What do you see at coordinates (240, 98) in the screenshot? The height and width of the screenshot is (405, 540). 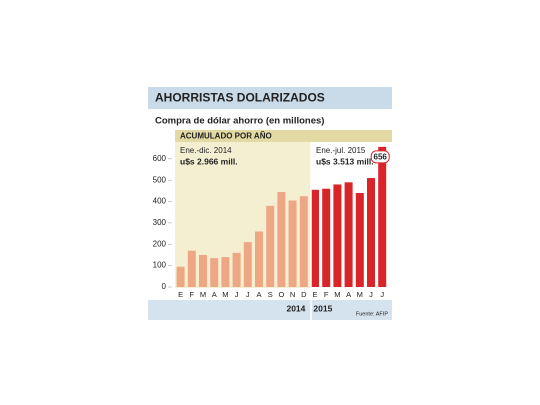 I see `chart-title: AHORRISTAS DOLARIZADOS` at bounding box center [240, 98].